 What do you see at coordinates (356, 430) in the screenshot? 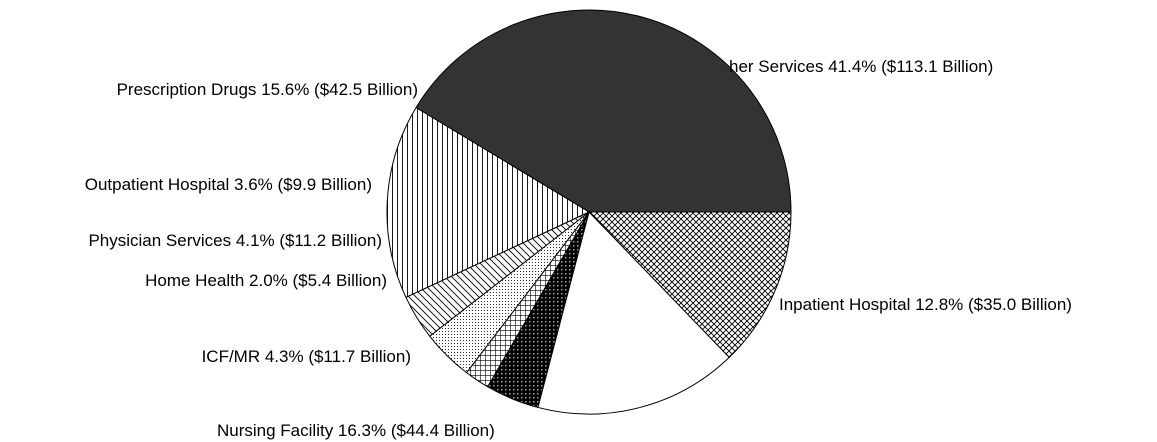
I see `slice-label-nursing-facility: Nursing Facility 16.3% ($44.4 Billion)` at bounding box center [356, 430].